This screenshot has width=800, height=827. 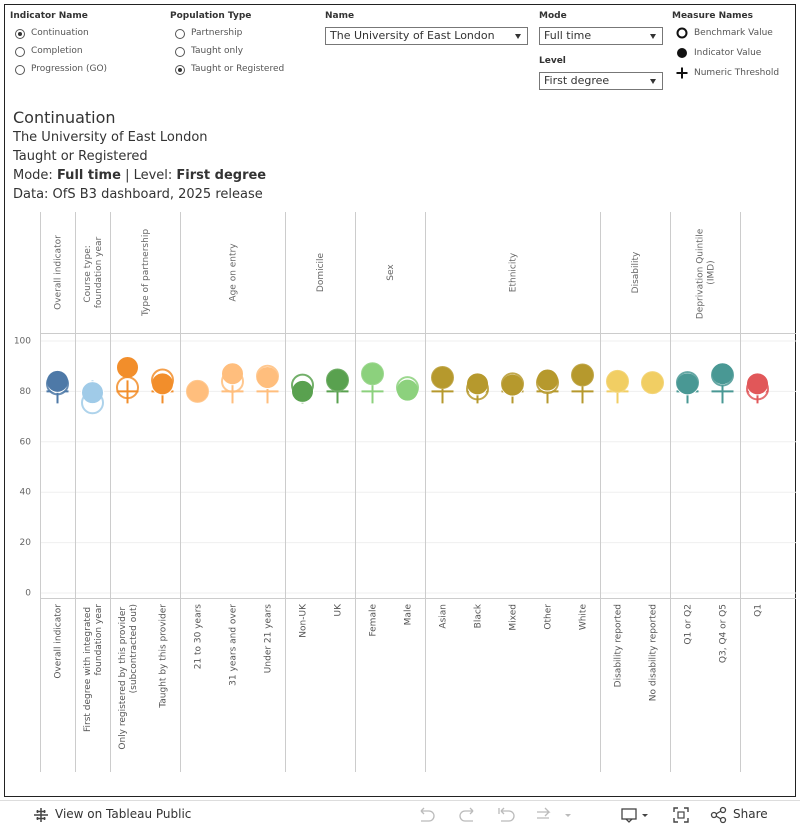 I want to click on y-tick-label: 20, so click(x=26, y=543).